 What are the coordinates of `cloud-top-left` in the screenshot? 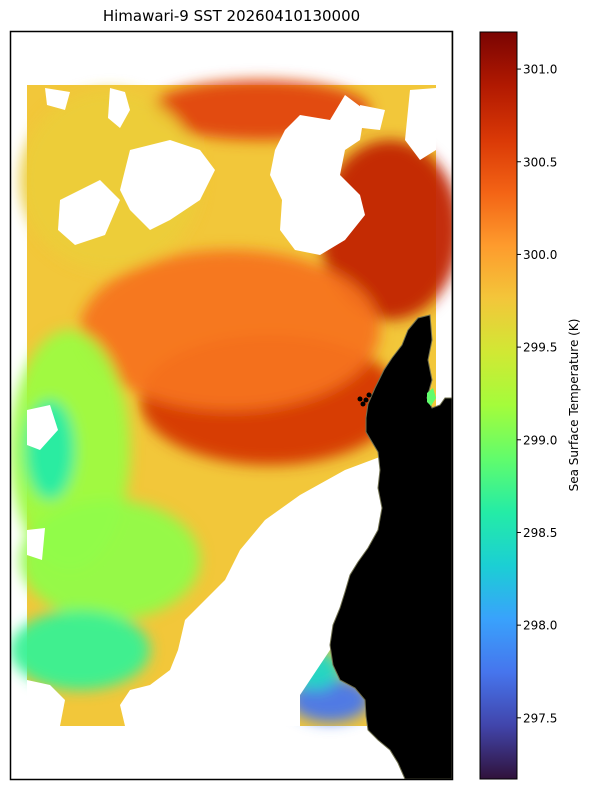 It's located at (57, 99).